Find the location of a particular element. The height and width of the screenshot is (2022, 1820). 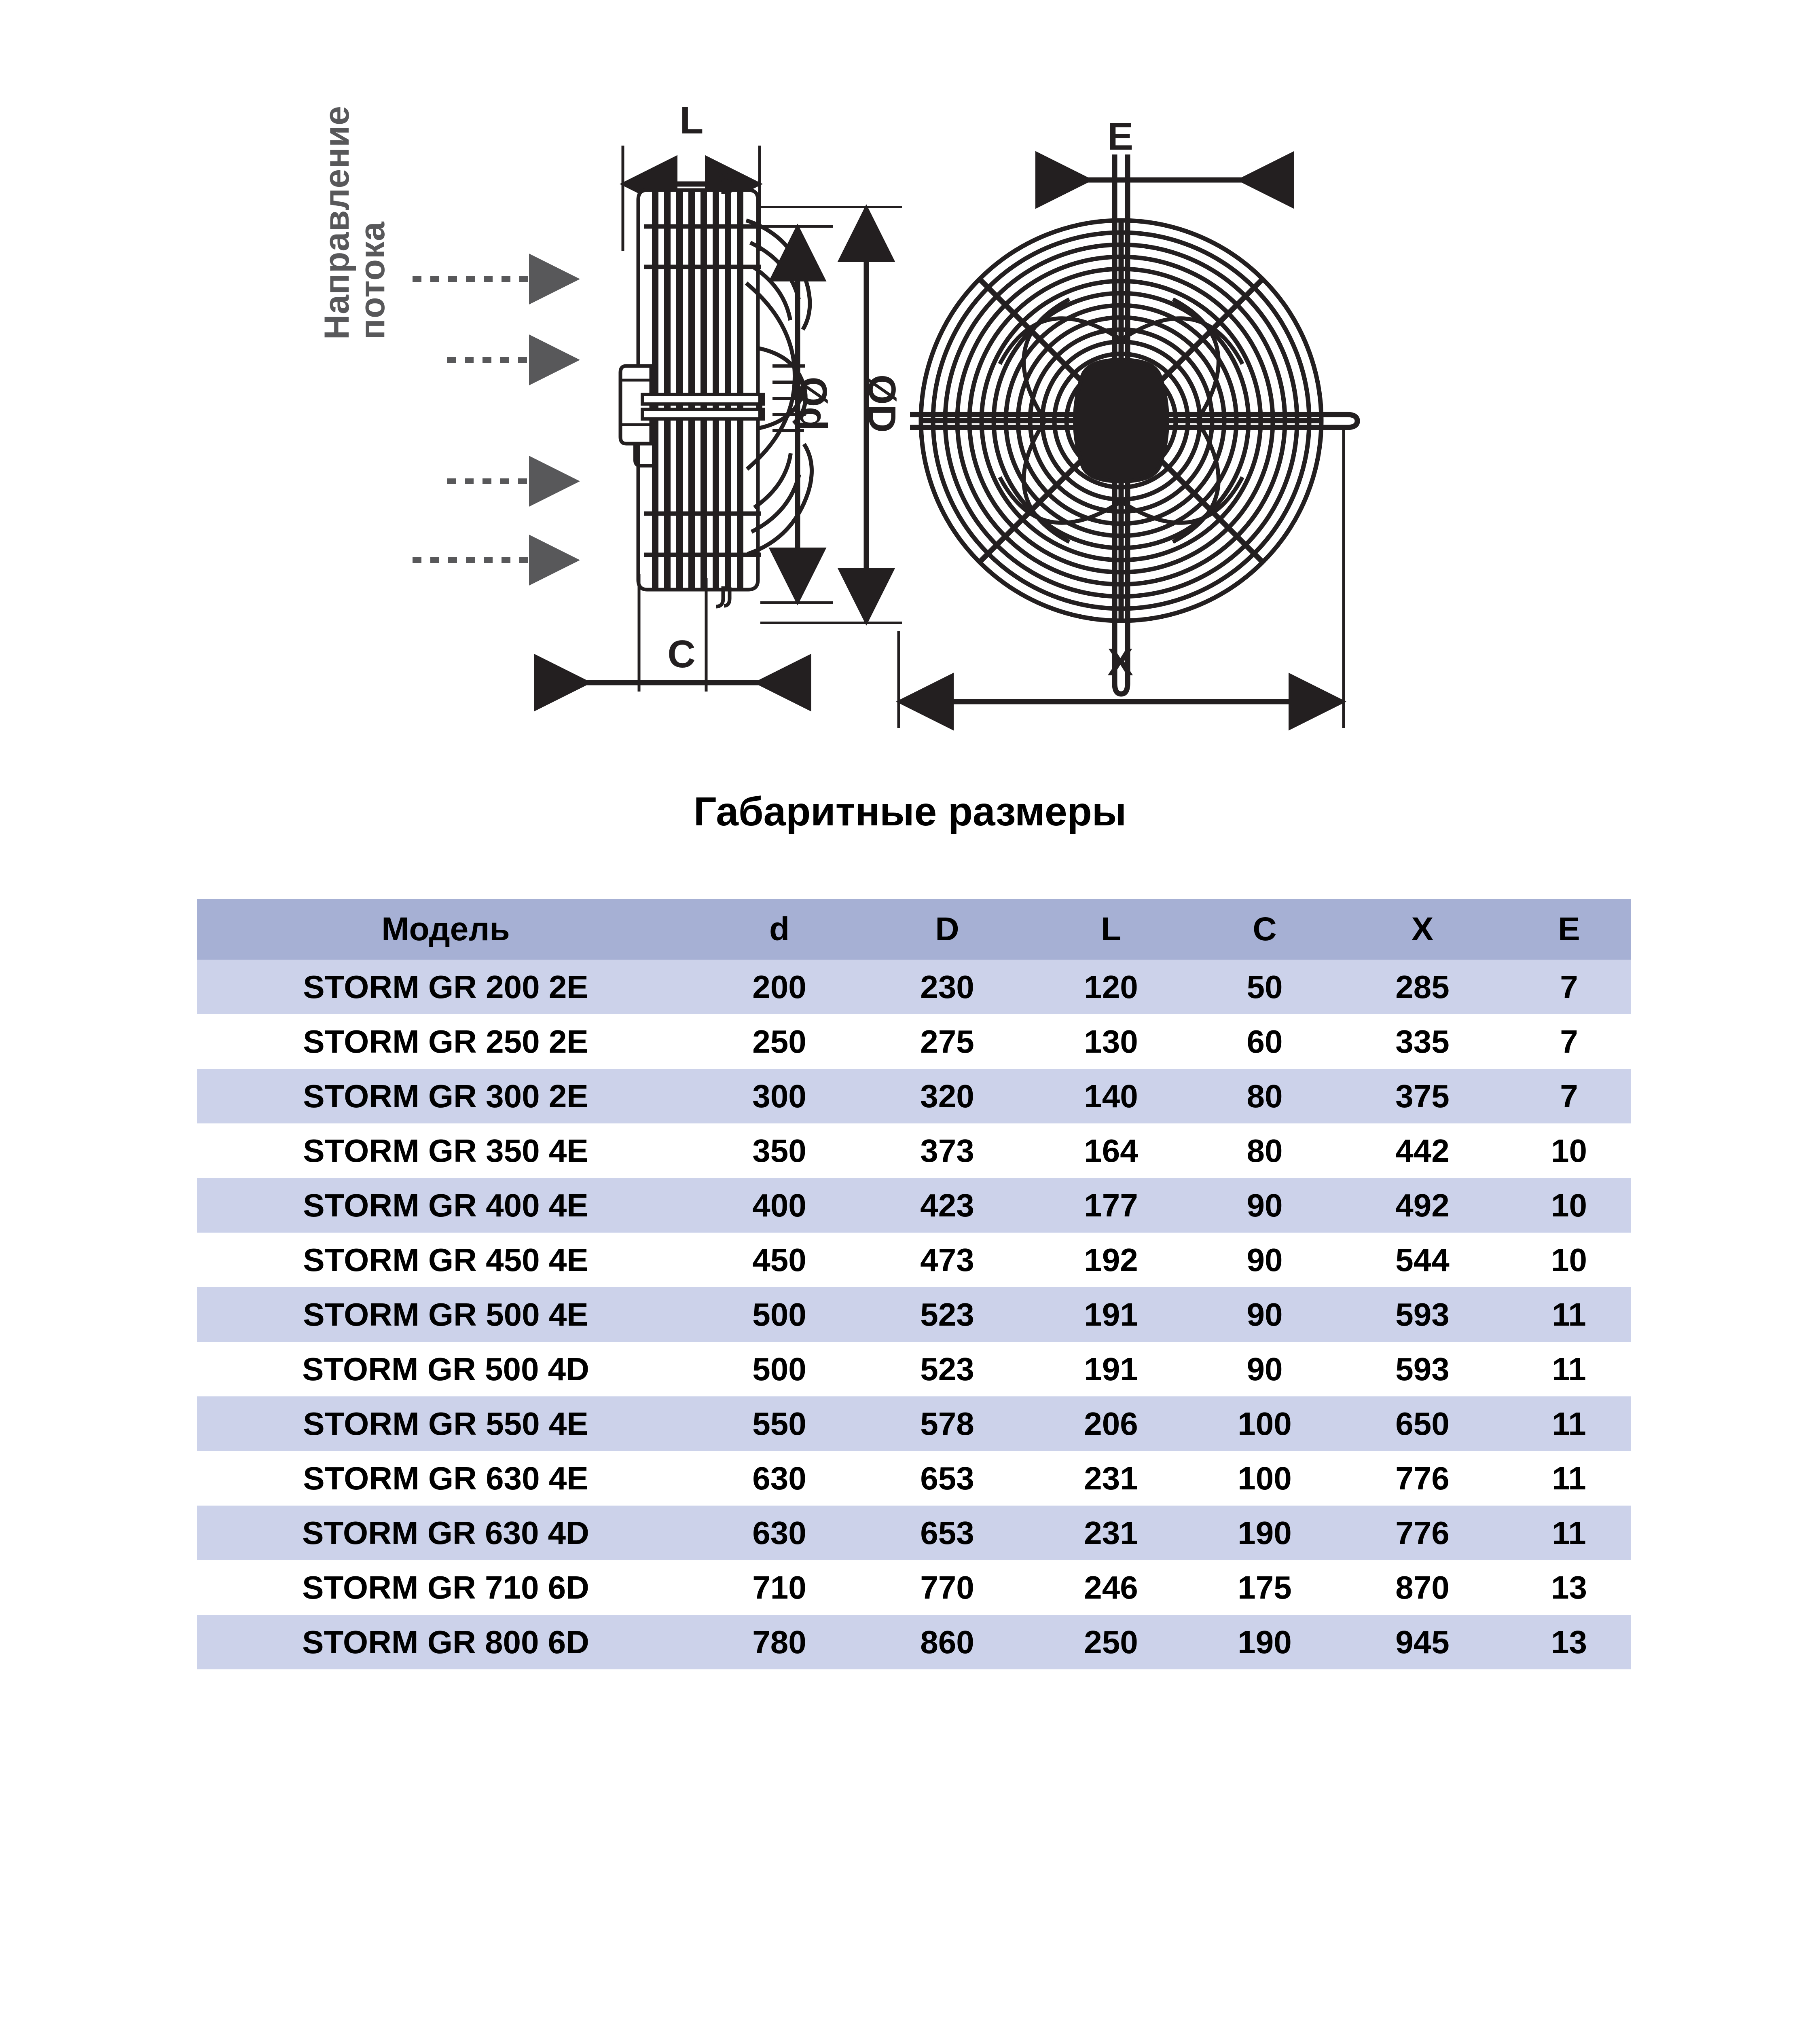

table-row: STORM GR 400 4E 400 423 177 90 492 10 is located at coordinates (914, 1205).